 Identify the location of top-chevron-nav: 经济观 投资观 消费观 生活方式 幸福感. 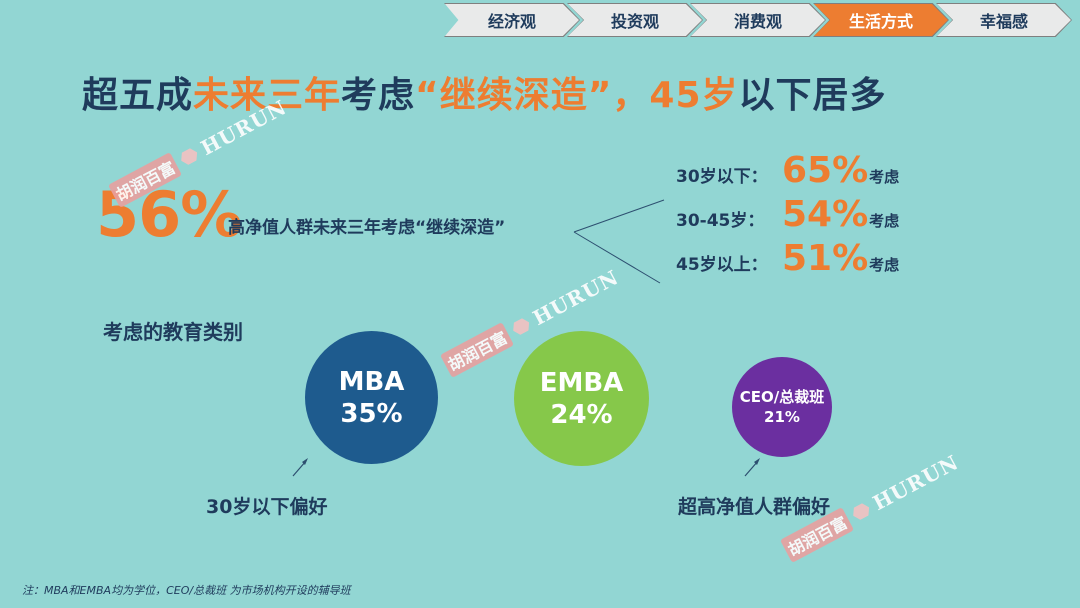
(758, 20).